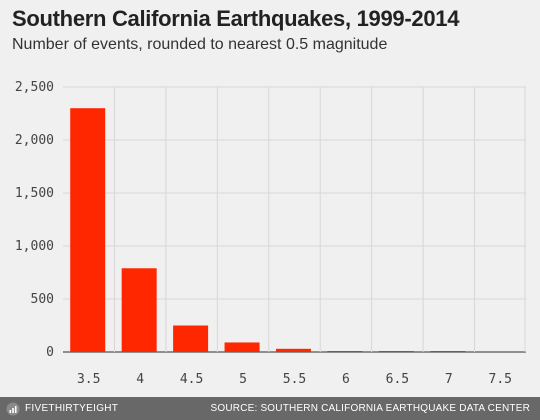  Describe the element at coordinates (397, 379) in the screenshot. I see `x-tick-label: 6.5` at that location.